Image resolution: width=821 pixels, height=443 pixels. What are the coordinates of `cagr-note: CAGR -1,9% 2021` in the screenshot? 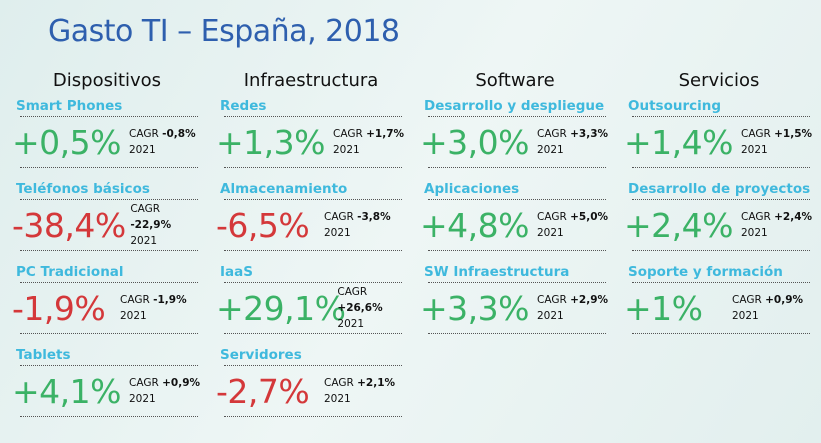 It's located at (153, 308).